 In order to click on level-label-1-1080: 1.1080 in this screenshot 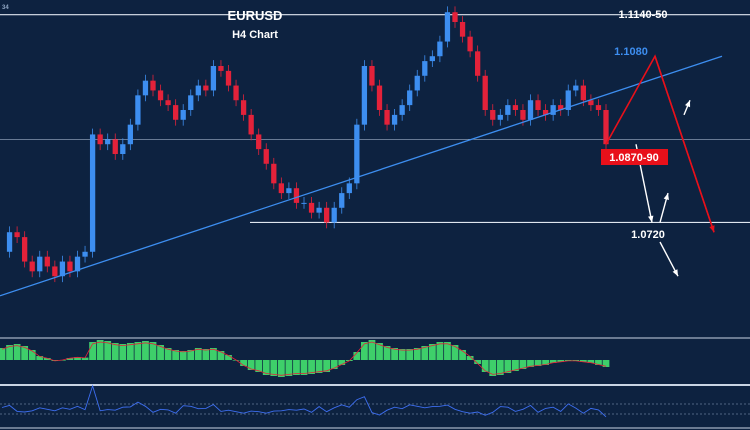, I will do `click(631, 52)`.